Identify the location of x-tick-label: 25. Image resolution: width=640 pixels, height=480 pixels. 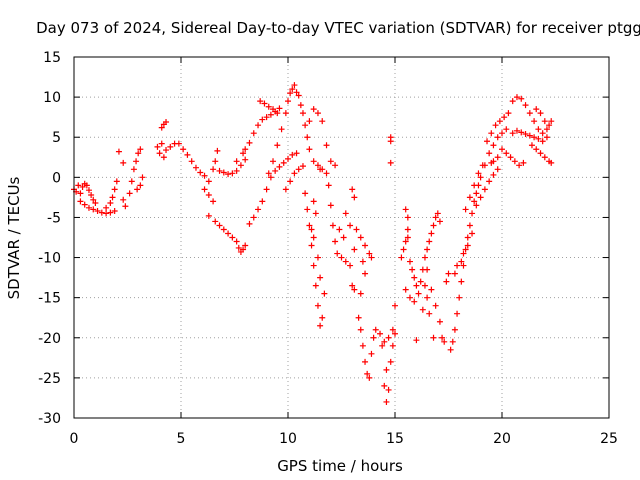
(609, 439).